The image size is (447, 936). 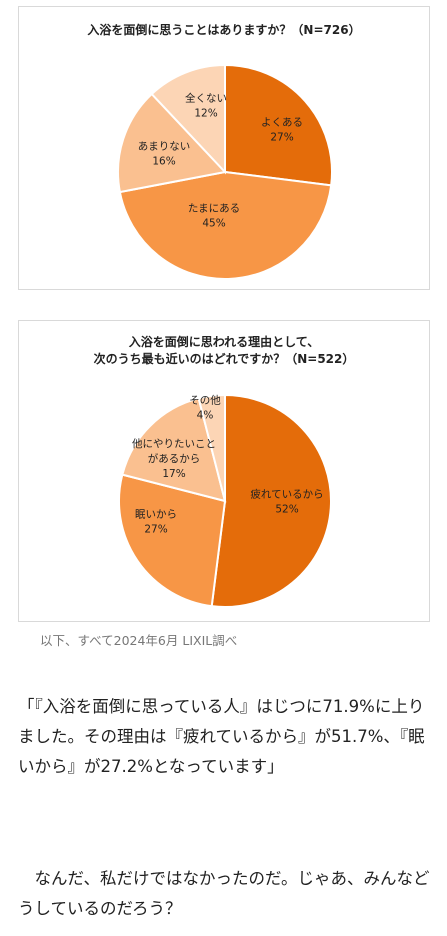 I want to click on source-caption: 以下、すべて2024年6月 LIXIL調べ, so click(x=139, y=640).